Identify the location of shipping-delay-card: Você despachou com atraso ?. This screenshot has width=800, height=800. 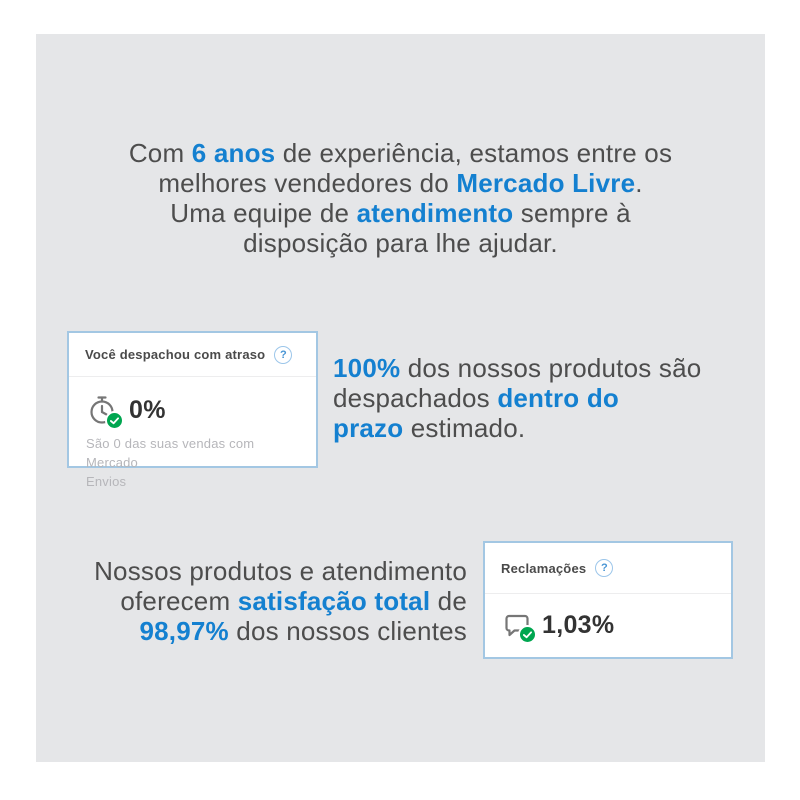
(192, 410).